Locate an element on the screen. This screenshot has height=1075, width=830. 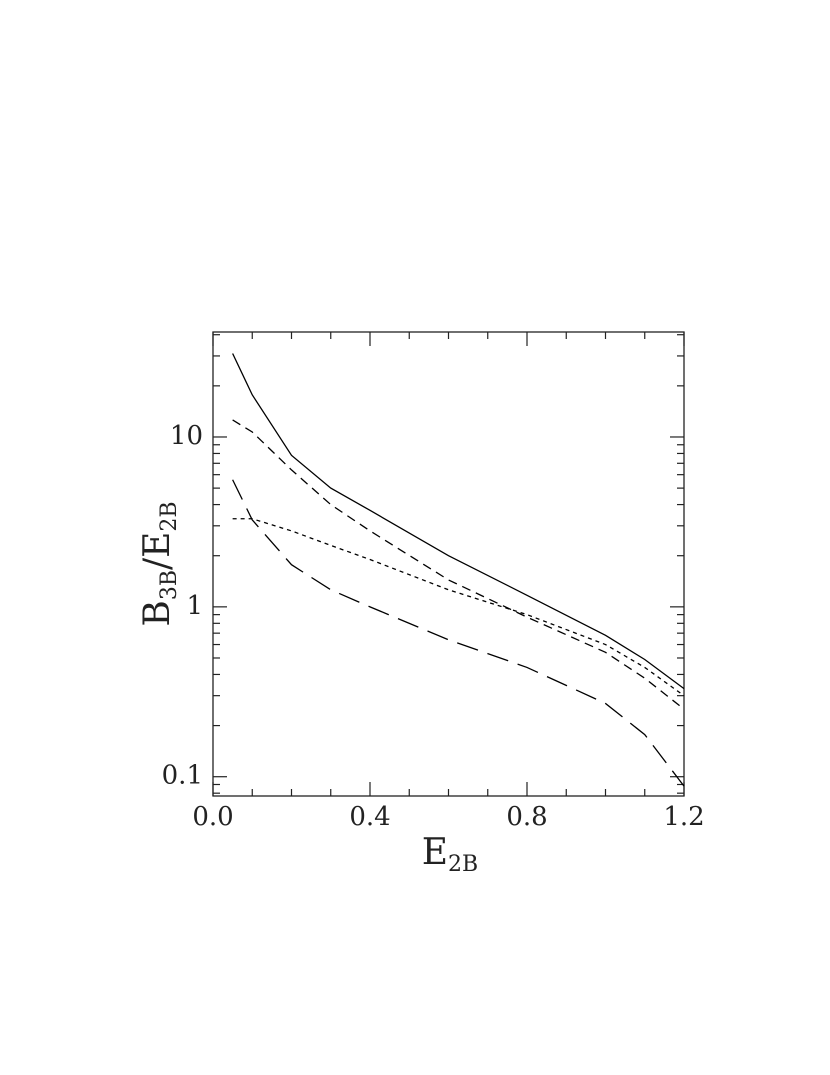
y-tick-label: 1 is located at coordinates (194, 606).